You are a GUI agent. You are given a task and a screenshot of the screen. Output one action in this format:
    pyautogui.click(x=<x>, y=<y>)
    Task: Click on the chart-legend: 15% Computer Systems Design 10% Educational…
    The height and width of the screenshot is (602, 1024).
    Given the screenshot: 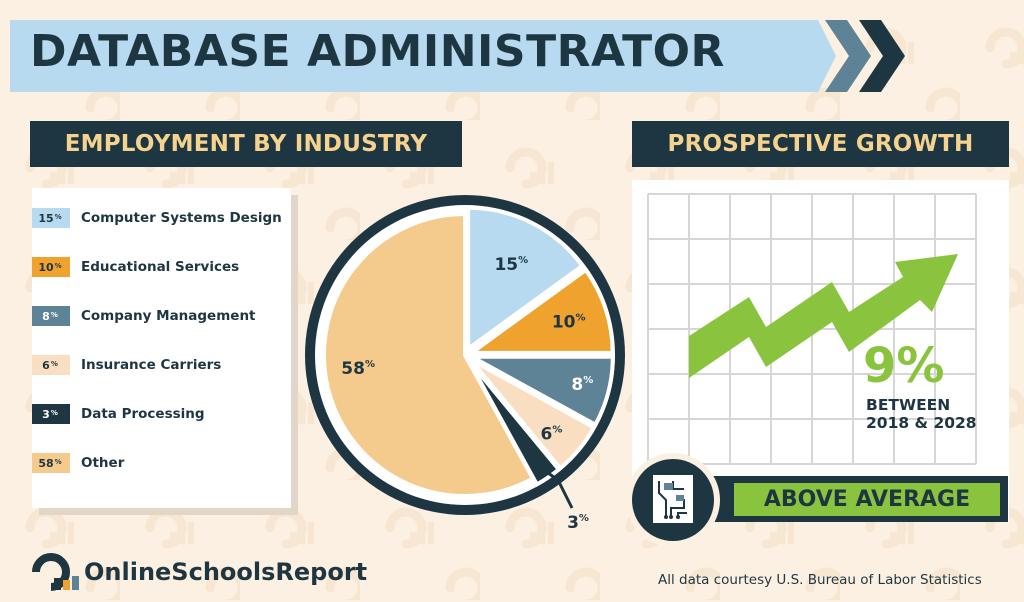 What is the action you would take?
    pyautogui.click(x=161, y=348)
    